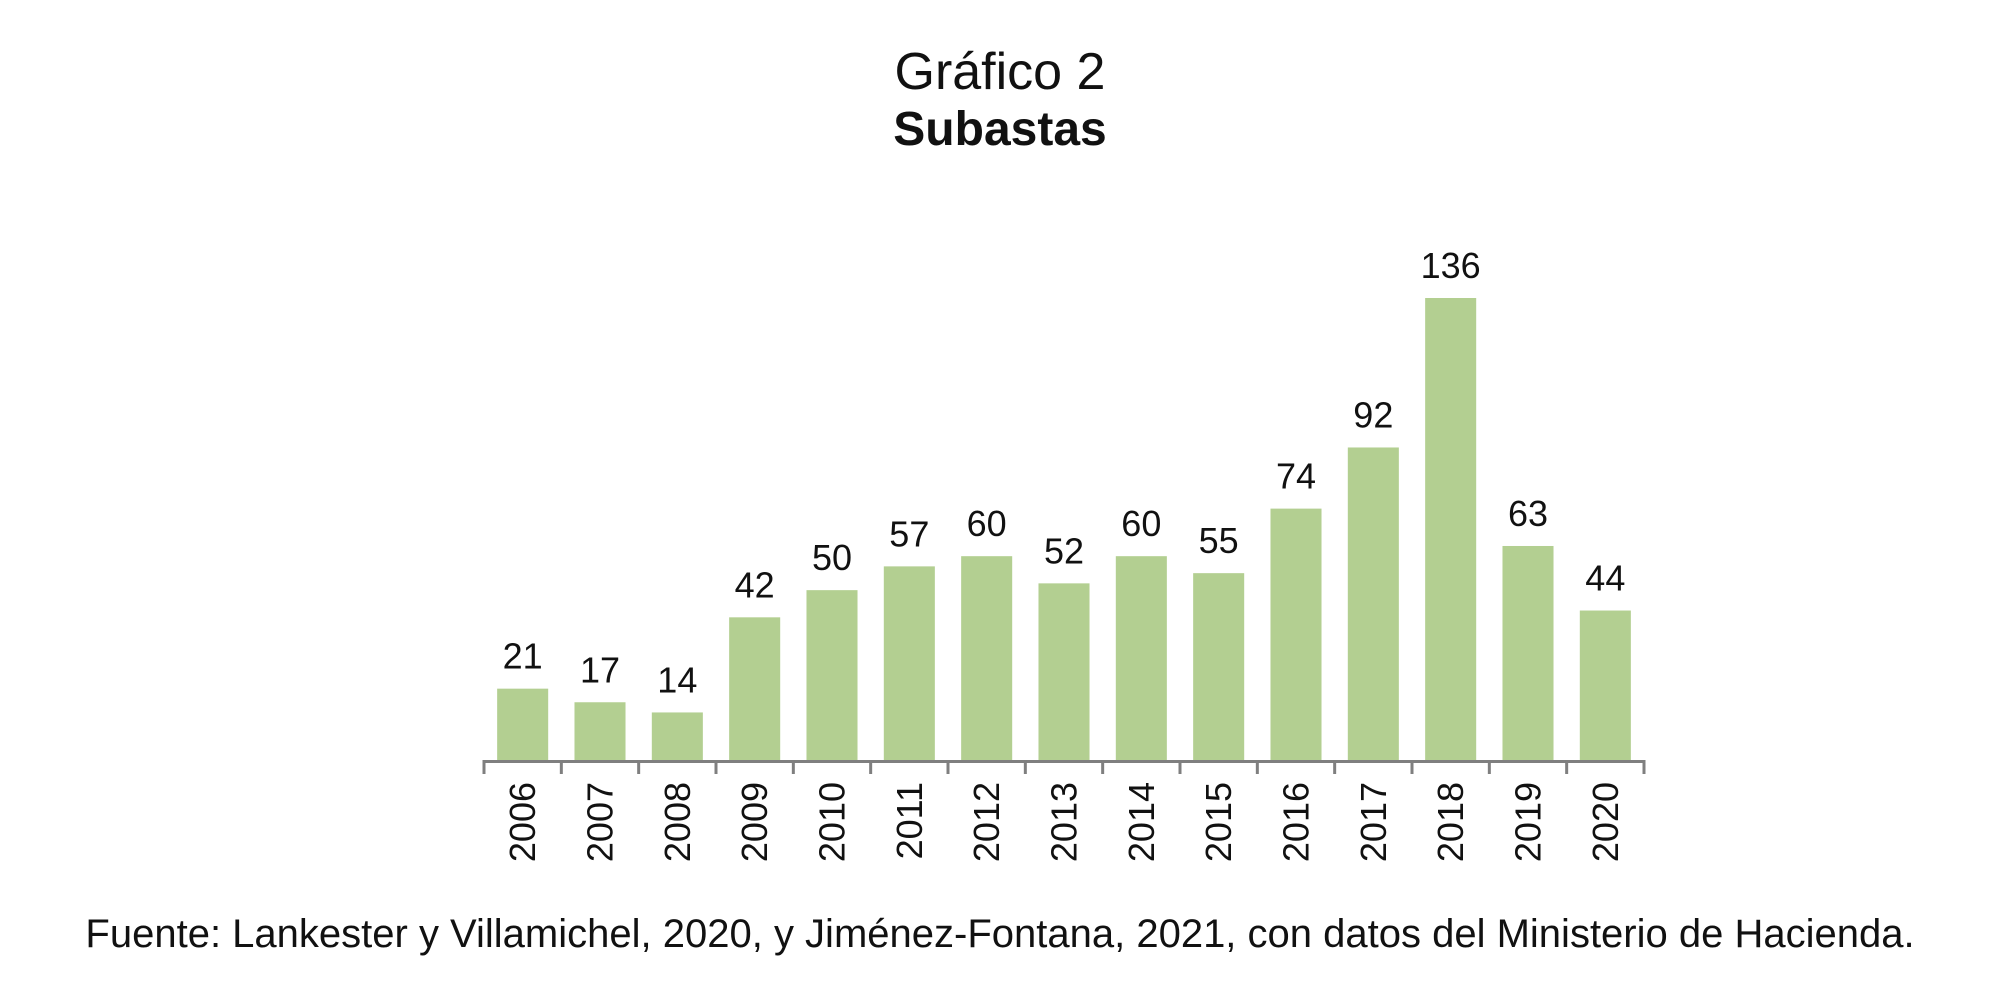 This screenshot has width=2000, height=992. I want to click on chart-subtitle: Subastas, so click(1000, 129).